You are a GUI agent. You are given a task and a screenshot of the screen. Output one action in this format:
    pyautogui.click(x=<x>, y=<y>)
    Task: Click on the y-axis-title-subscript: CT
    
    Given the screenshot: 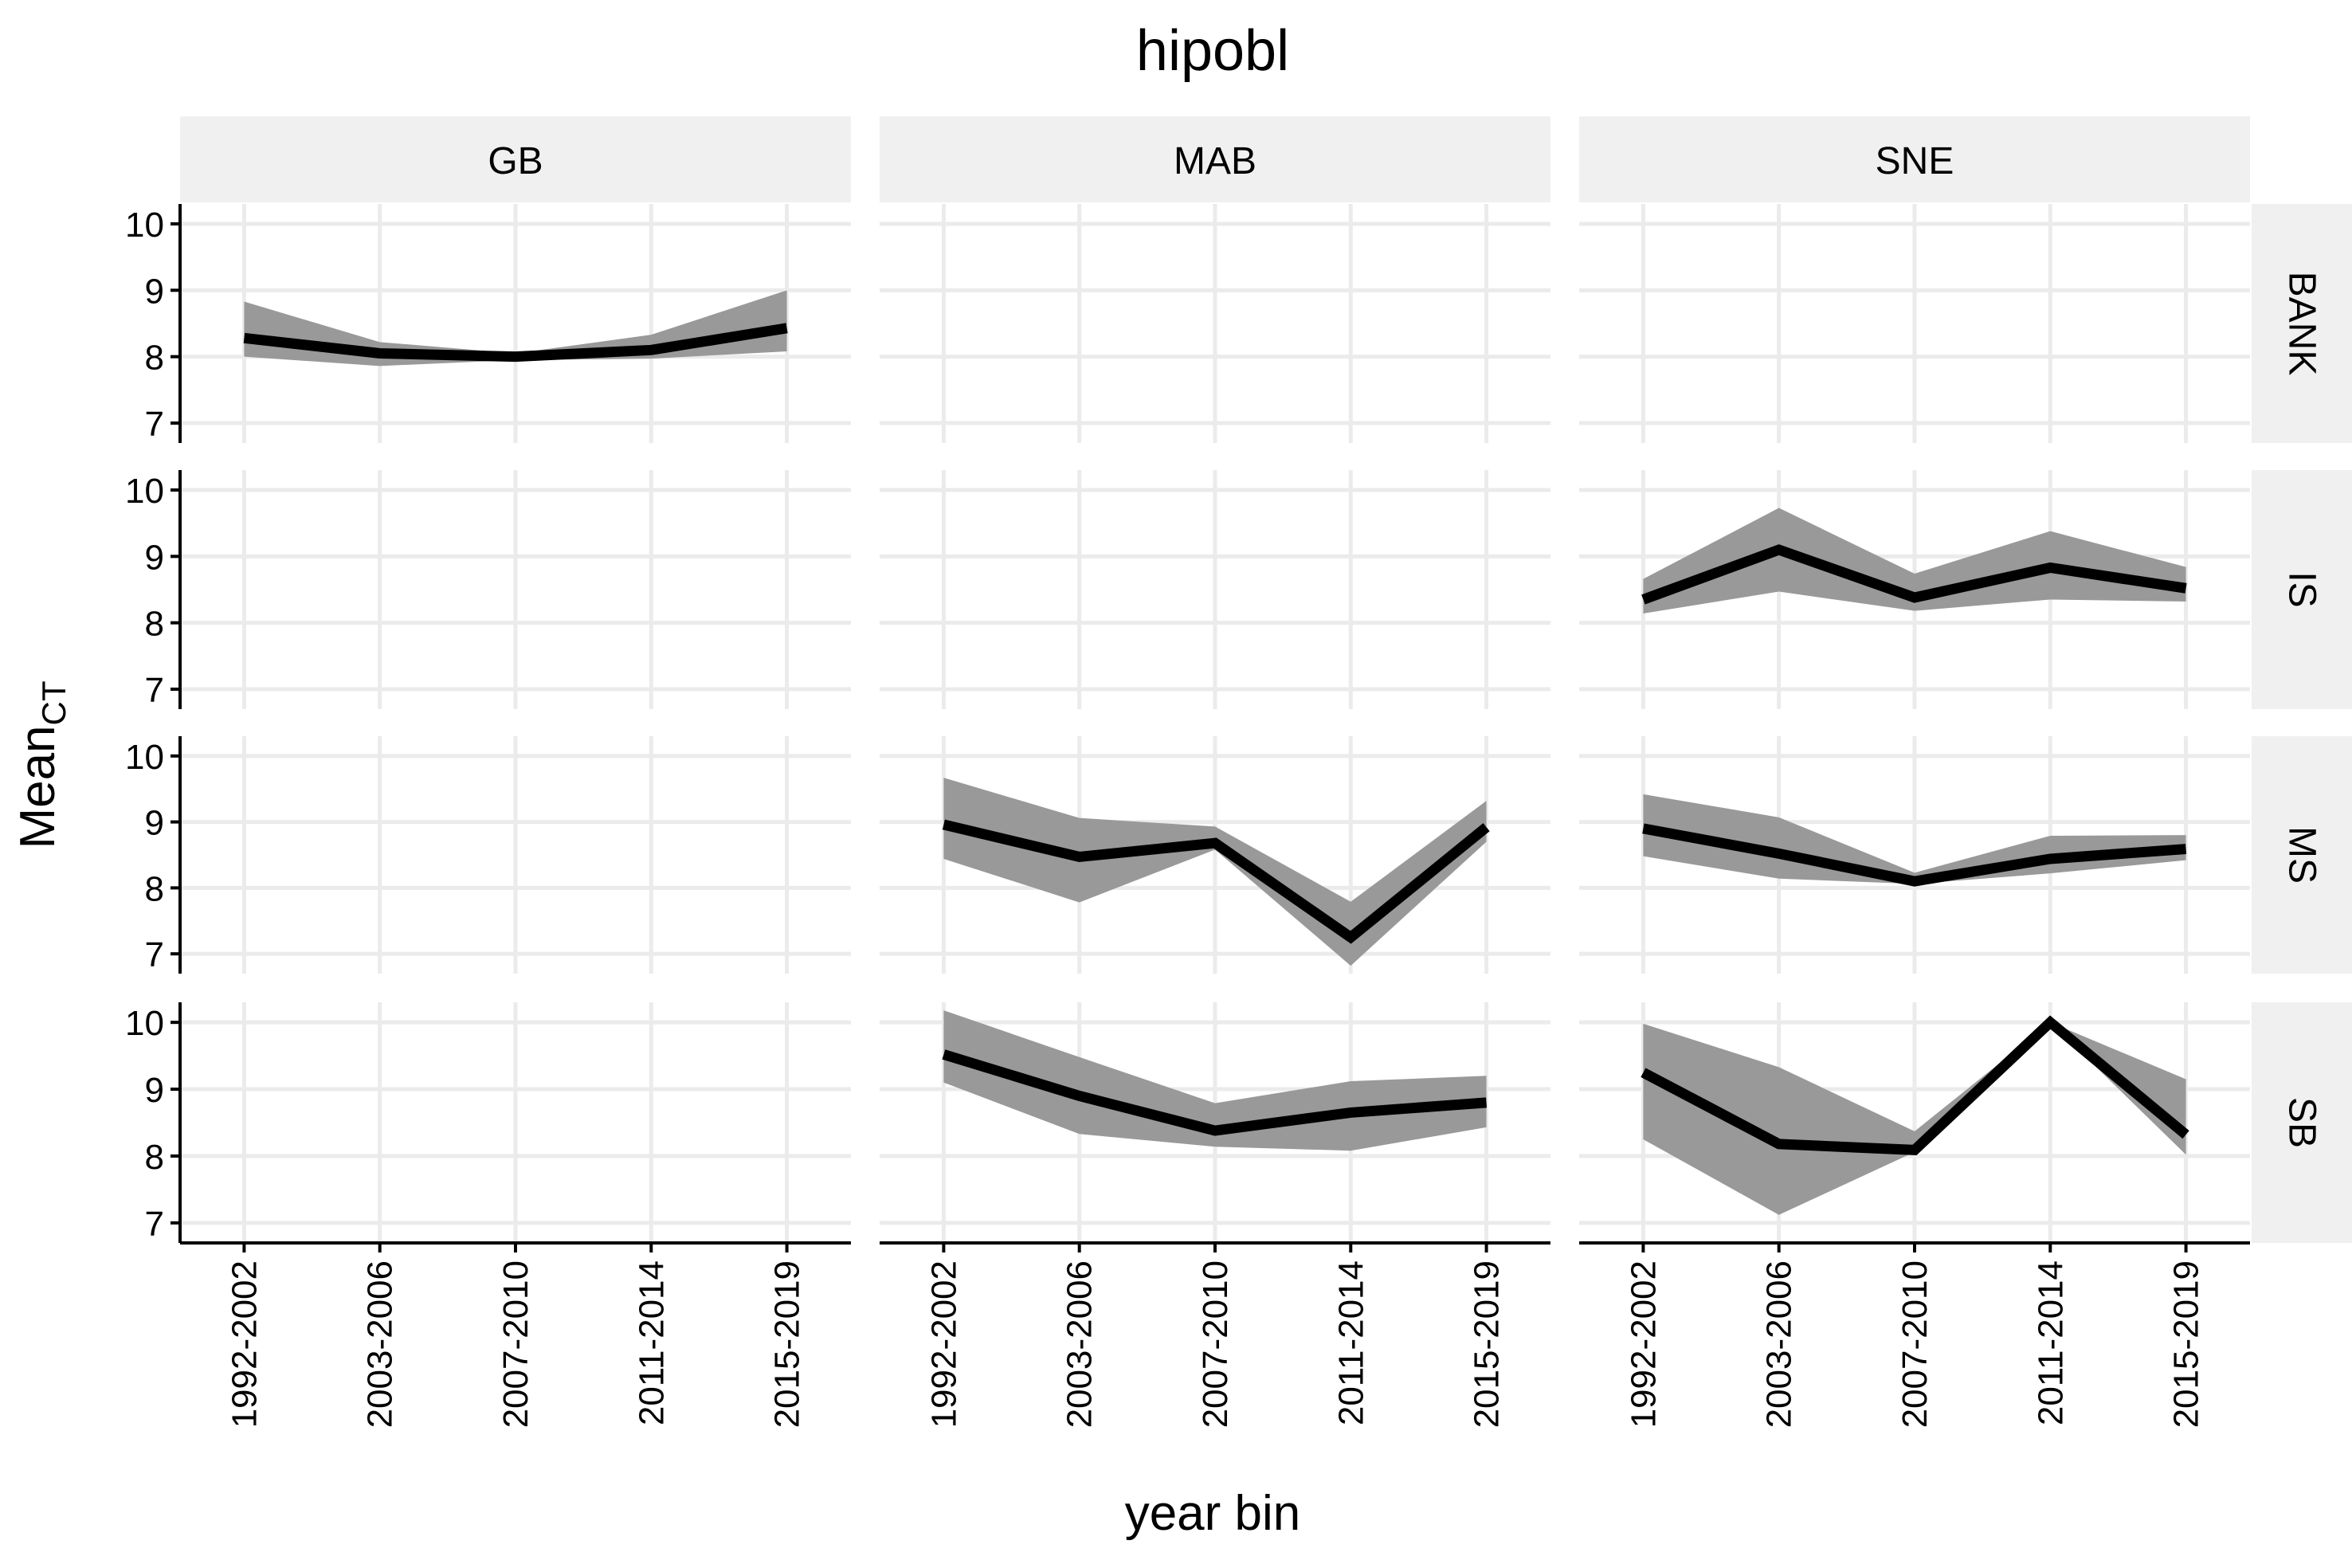 What is the action you would take?
    pyautogui.click(x=54, y=702)
    